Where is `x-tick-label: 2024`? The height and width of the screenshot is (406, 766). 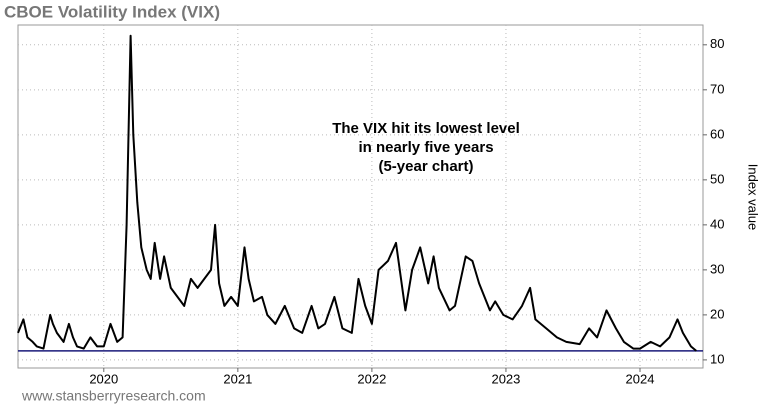 x-tick-label: 2024 is located at coordinates (640, 378).